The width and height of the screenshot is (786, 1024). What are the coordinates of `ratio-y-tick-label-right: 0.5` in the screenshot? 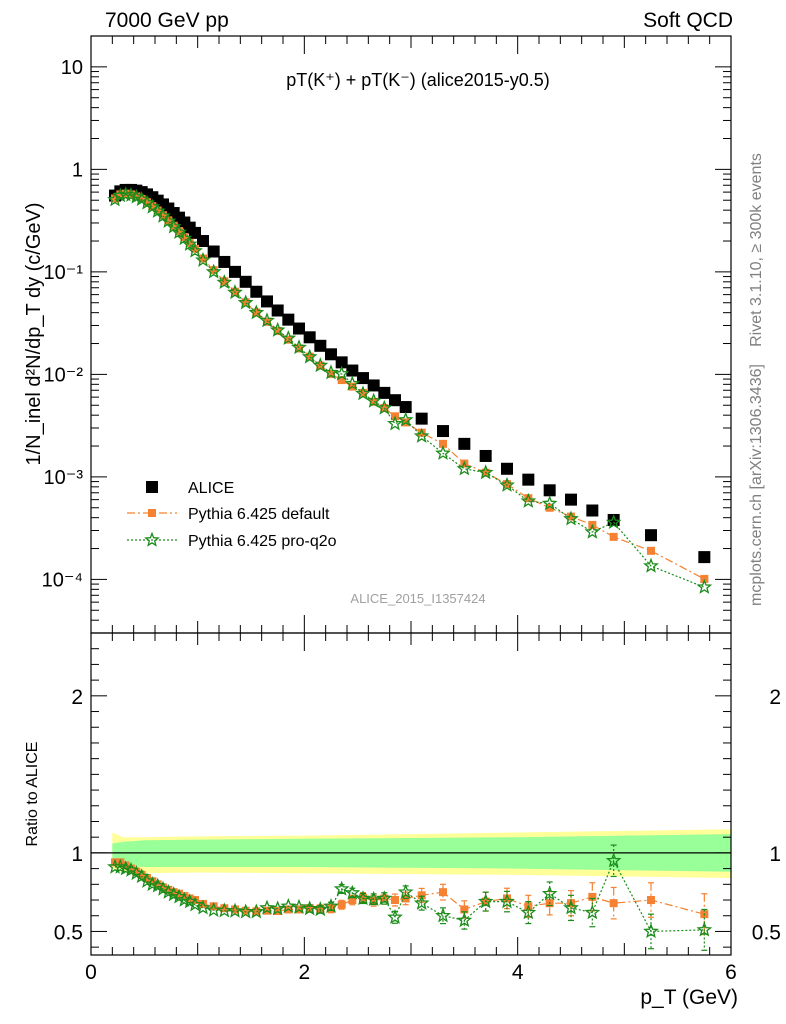 It's located at (766, 932).